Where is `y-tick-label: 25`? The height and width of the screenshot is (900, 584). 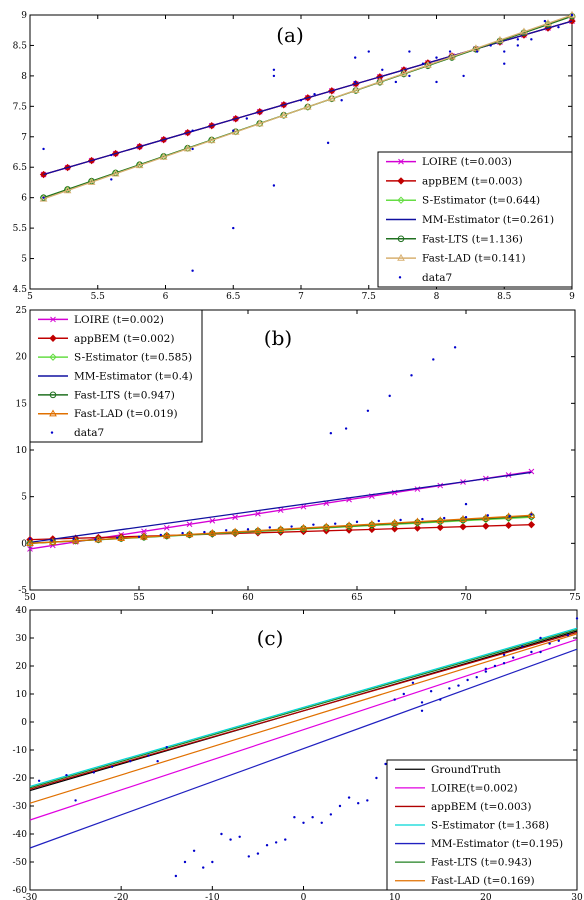
y-tick-label: 25 is located at coordinates (22, 311).